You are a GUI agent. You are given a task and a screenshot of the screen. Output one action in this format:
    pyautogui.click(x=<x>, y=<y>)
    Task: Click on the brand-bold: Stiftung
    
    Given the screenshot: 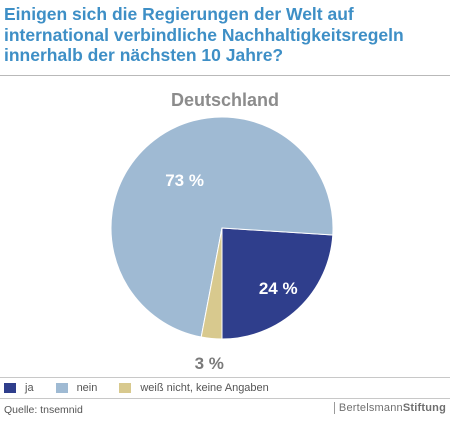 What is the action you would take?
    pyautogui.click(x=424, y=408)
    